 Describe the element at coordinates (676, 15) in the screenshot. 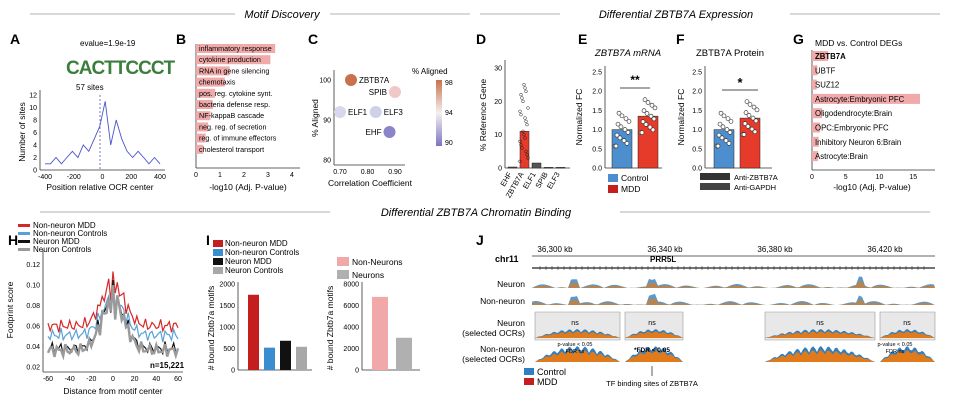

I see `section-expression: Differential ZBTB7A Expression` at that location.